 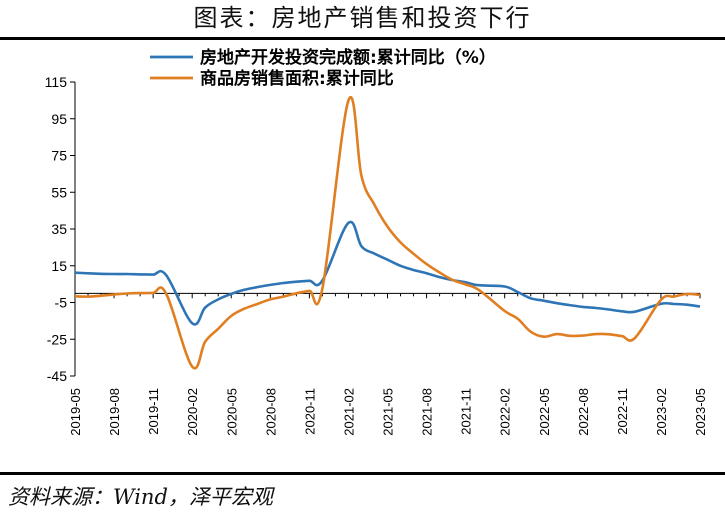 What do you see at coordinates (57, 376) in the screenshot?
I see `y-tick-label: -45` at bounding box center [57, 376].